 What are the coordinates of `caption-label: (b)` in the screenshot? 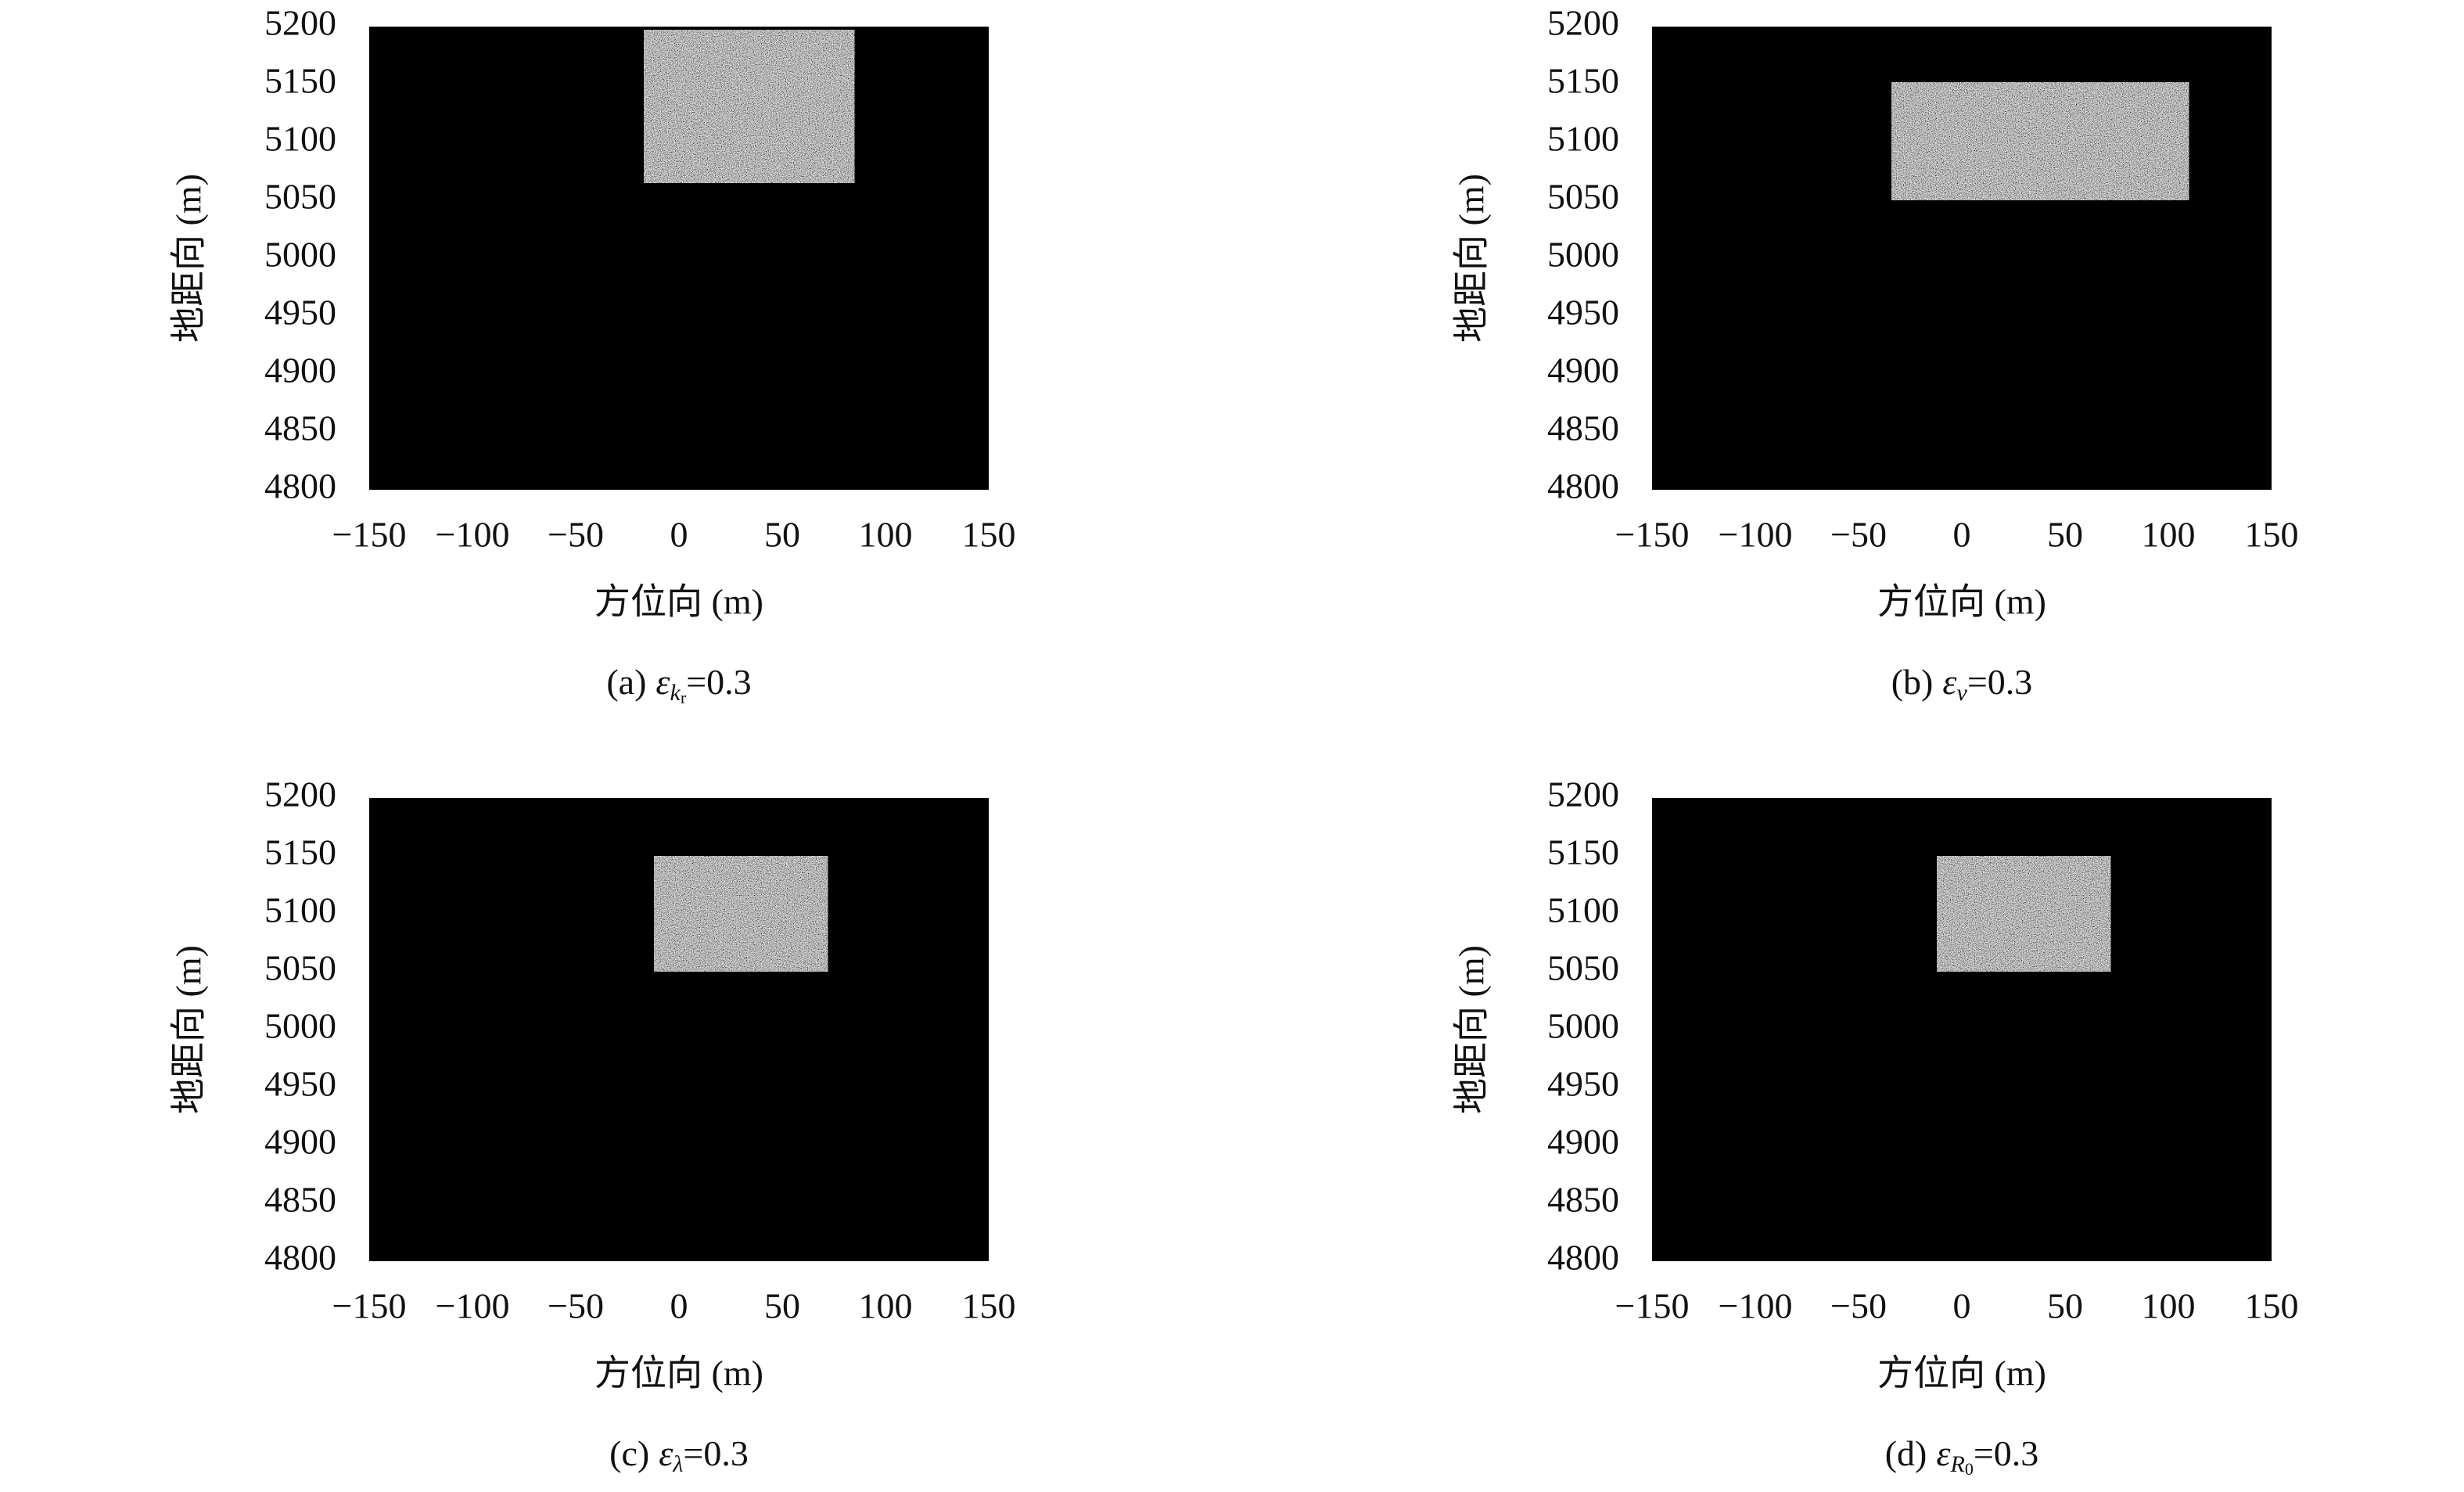 It's located at (1912, 682).